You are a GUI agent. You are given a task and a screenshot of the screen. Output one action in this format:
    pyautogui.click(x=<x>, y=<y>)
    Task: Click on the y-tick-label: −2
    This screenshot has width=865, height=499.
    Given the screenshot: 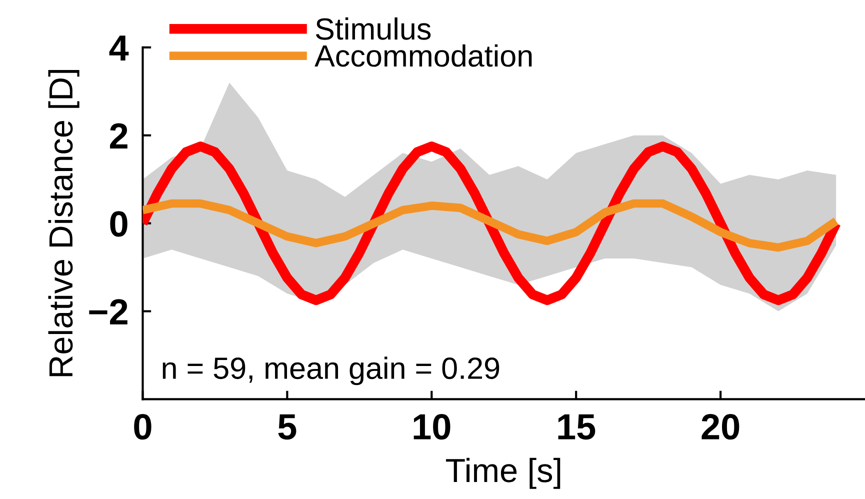 What is the action you would take?
    pyautogui.click(x=108, y=311)
    